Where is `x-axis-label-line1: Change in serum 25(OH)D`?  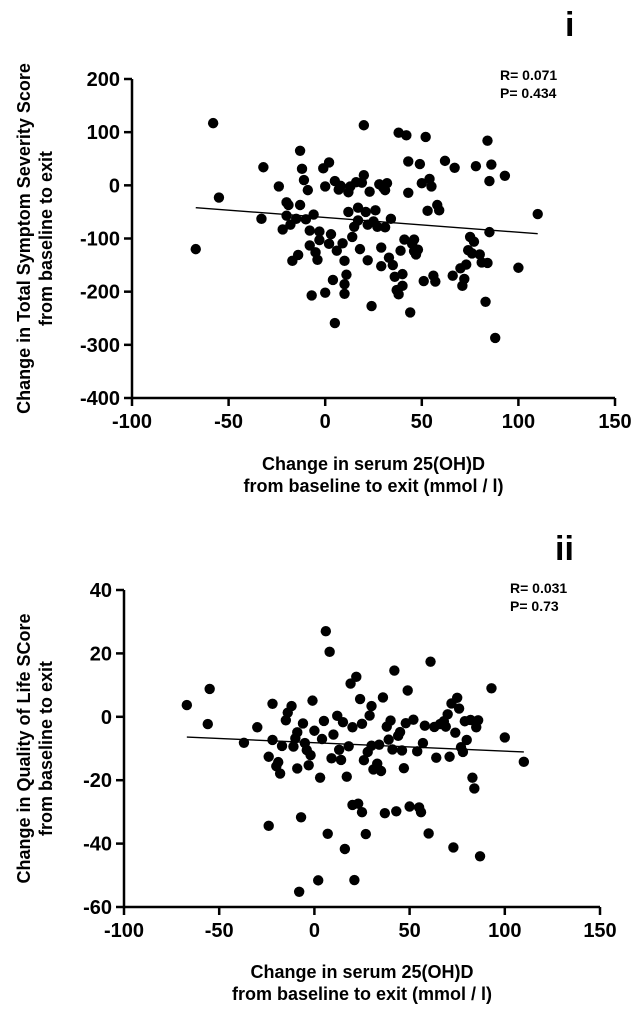
x-axis-label-line1: Change in serum 25(OH)D is located at coordinates (361, 972).